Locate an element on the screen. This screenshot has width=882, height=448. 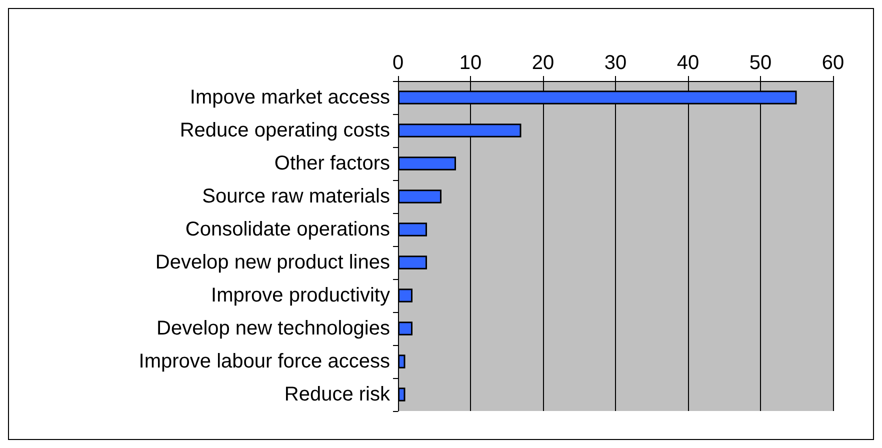
x-tick-label: 60 is located at coordinates (833, 63).